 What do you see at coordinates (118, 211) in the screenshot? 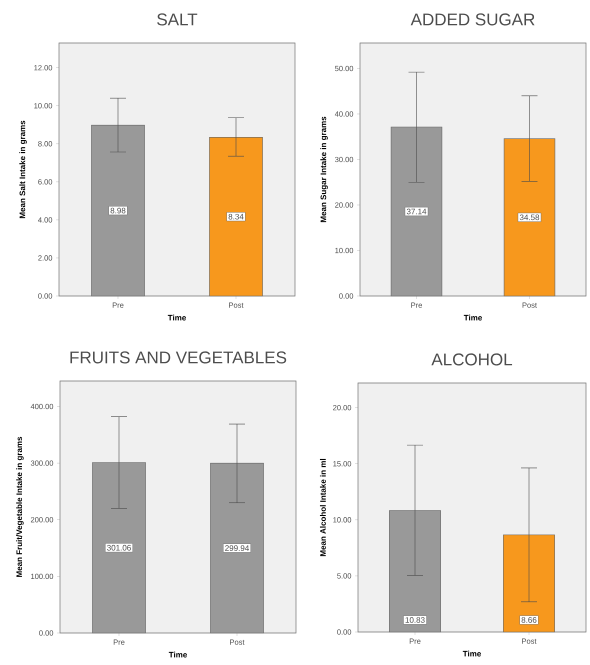
I see `data-label: 8.98` at bounding box center [118, 211].